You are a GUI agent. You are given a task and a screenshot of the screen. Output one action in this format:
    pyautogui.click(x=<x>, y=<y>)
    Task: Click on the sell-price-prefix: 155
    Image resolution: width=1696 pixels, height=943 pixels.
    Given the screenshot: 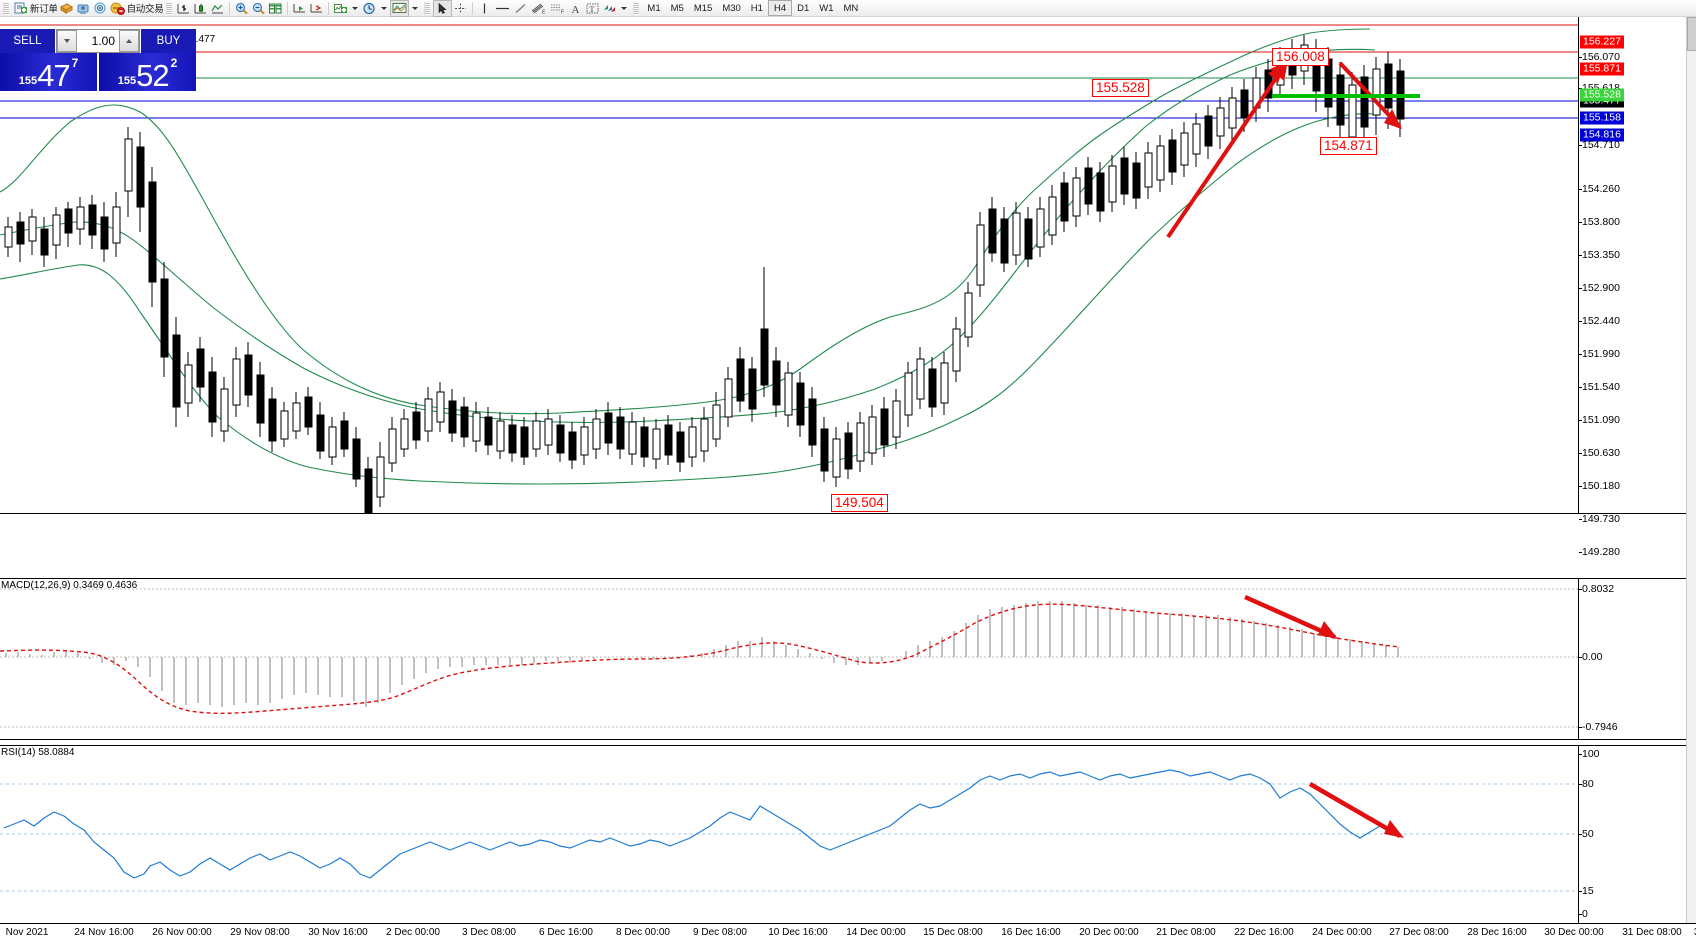 What is the action you would take?
    pyautogui.click(x=28, y=81)
    